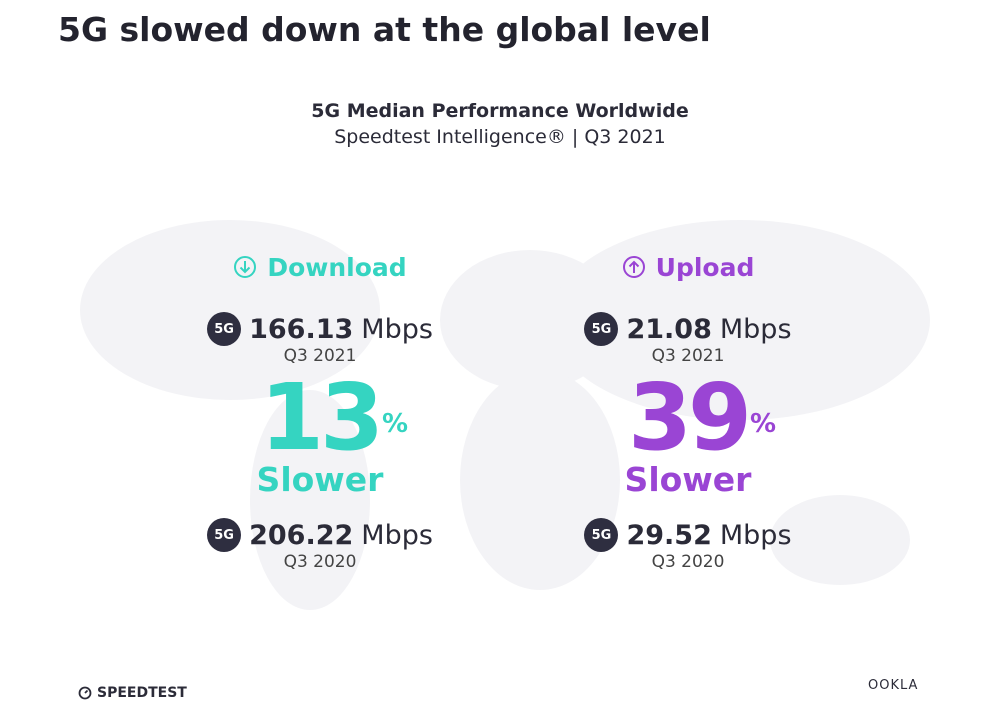 This screenshot has height=712, width=1000. Describe the element at coordinates (669, 535) in the screenshot. I see `value: 29.52` at that location.